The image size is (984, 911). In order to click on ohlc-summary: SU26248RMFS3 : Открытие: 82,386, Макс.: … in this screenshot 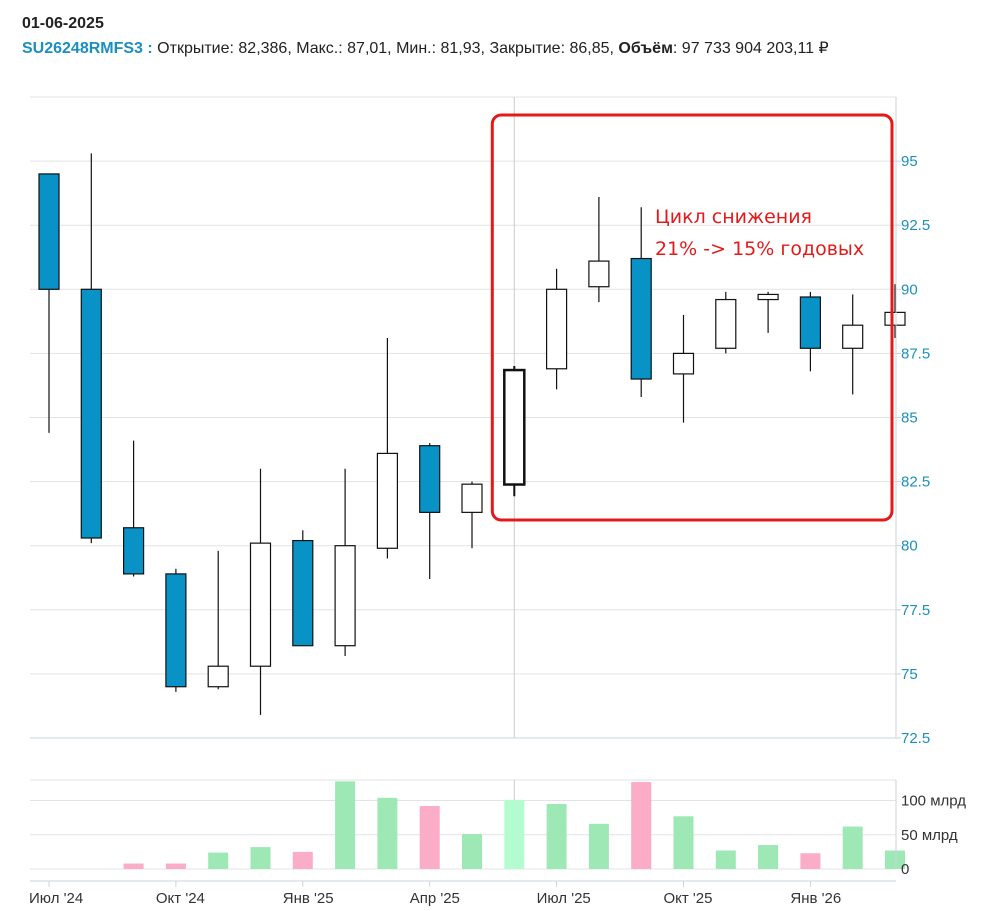, I will do `click(425, 48)`.